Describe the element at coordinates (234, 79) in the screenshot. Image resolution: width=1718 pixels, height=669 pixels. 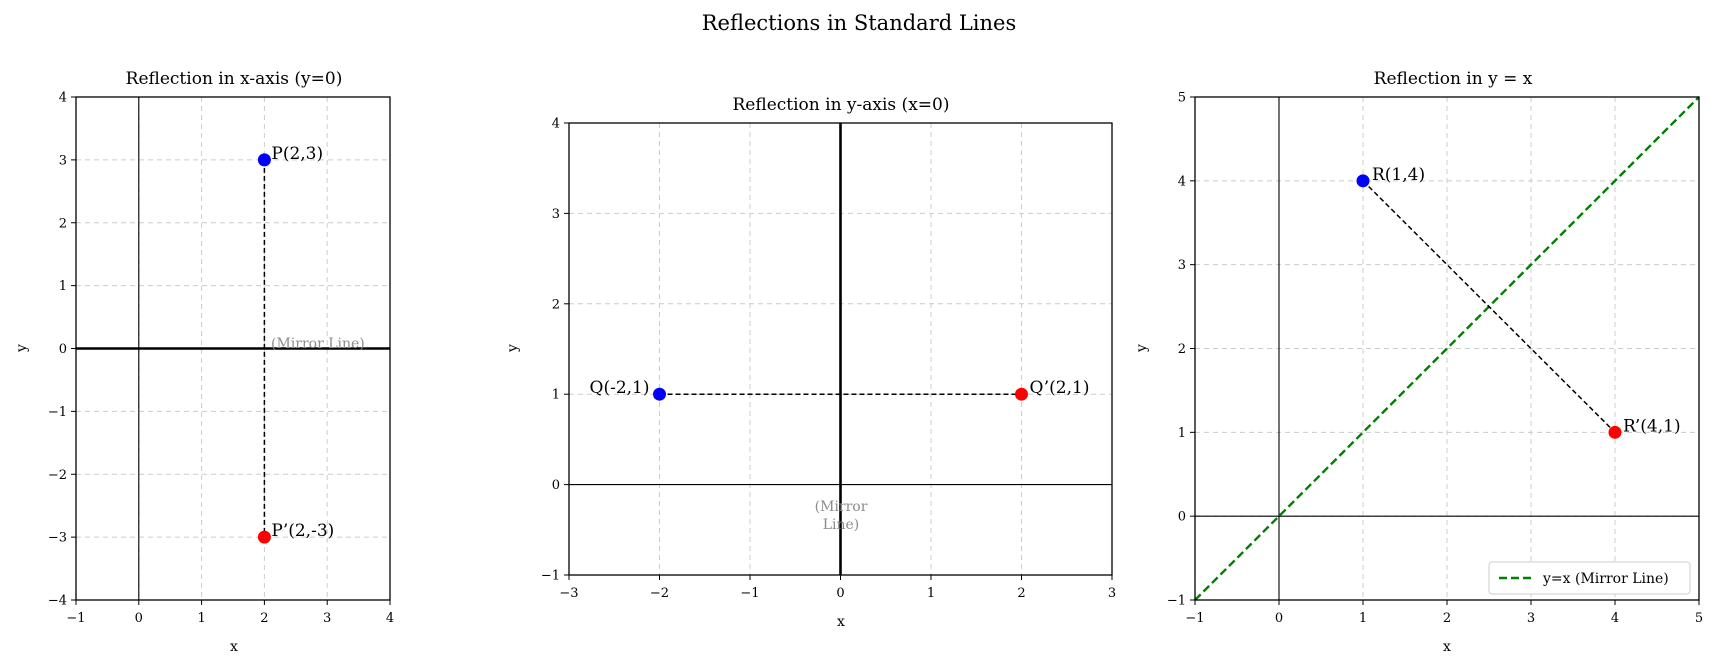
I see `panel-title: Reflection in x-axis (y=0)` at that location.